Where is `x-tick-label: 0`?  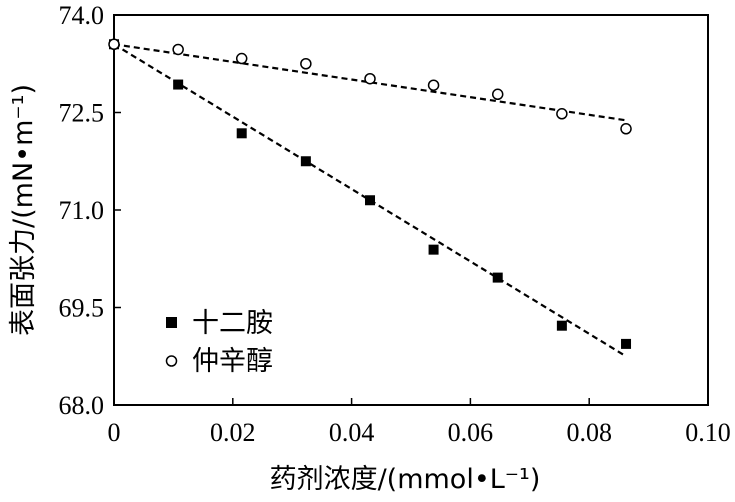 x-tick-label: 0 is located at coordinates (114, 432).